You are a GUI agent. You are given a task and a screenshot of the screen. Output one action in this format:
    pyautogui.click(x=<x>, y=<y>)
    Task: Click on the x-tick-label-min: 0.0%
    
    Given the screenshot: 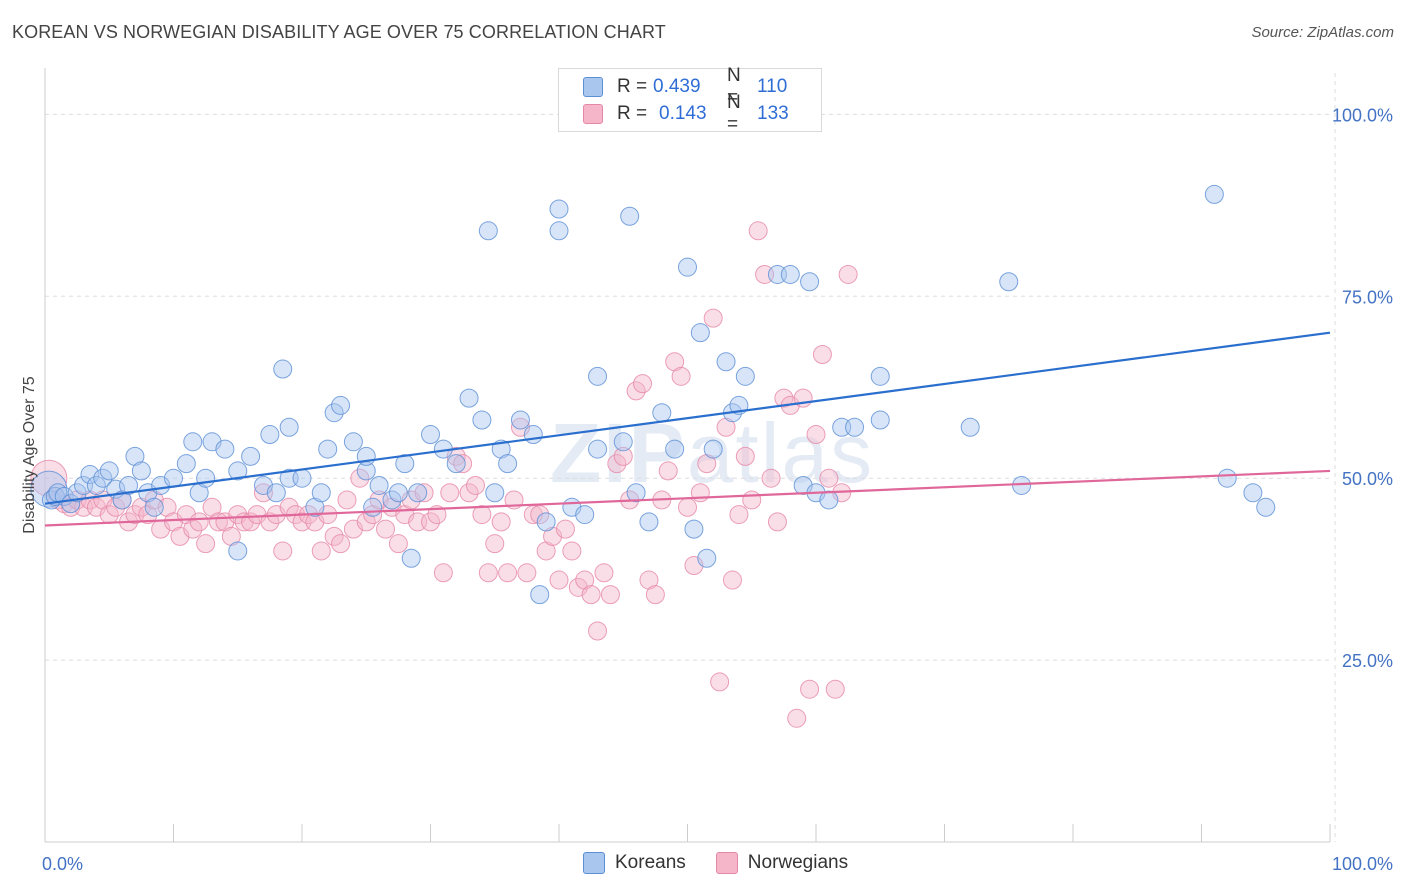 What is the action you would take?
    pyautogui.click(x=62, y=864)
    